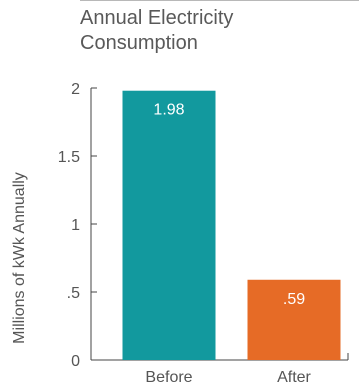  I want to click on bar-value-label: .59, so click(294, 299).